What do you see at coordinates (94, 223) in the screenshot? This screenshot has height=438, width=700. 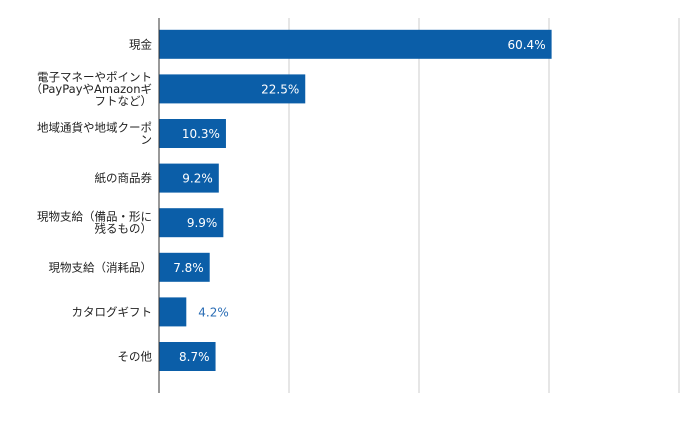 I see `category-label: 現物支給（備品・形に残るもの）` at bounding box center [94, 223].